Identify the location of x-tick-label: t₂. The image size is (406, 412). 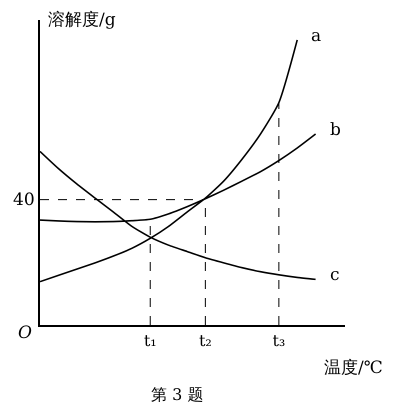
(205, 340).